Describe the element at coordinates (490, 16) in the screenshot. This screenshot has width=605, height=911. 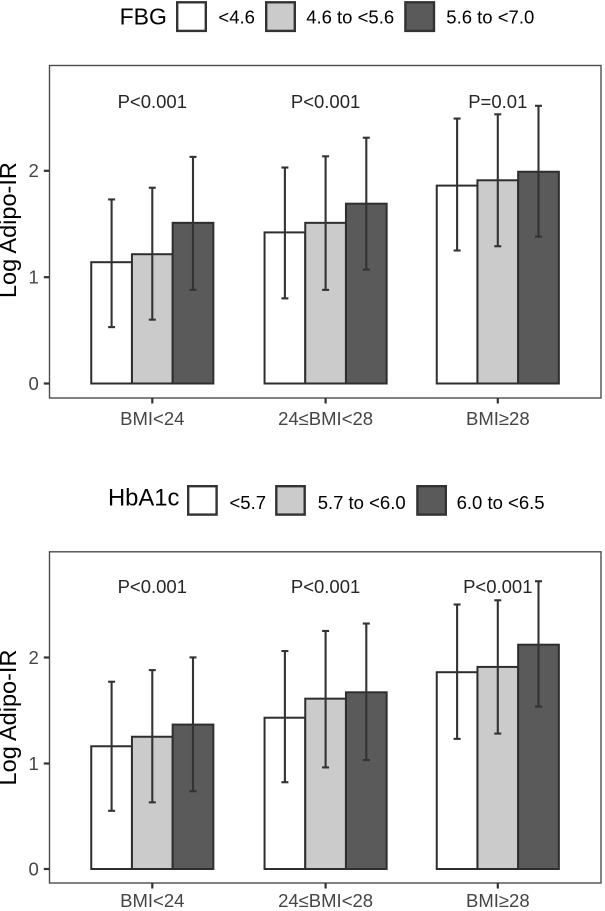
I see `svg-text: 5.6 to <7.0` at that location.